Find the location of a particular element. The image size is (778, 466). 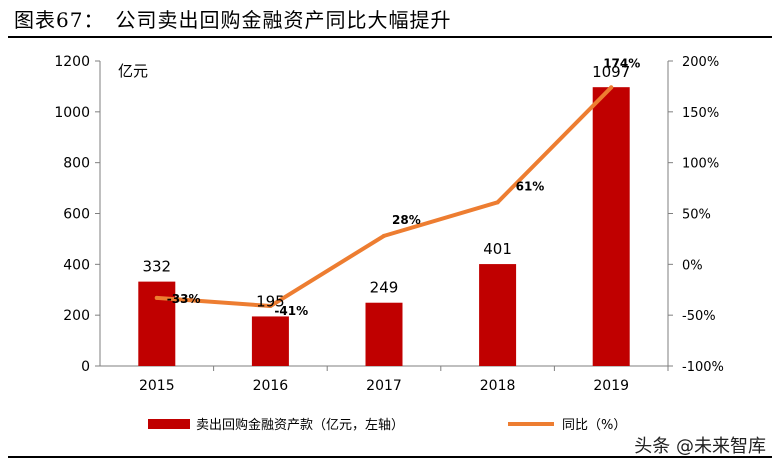

left-tick-label: 200 is located at coordinates (76, 316).